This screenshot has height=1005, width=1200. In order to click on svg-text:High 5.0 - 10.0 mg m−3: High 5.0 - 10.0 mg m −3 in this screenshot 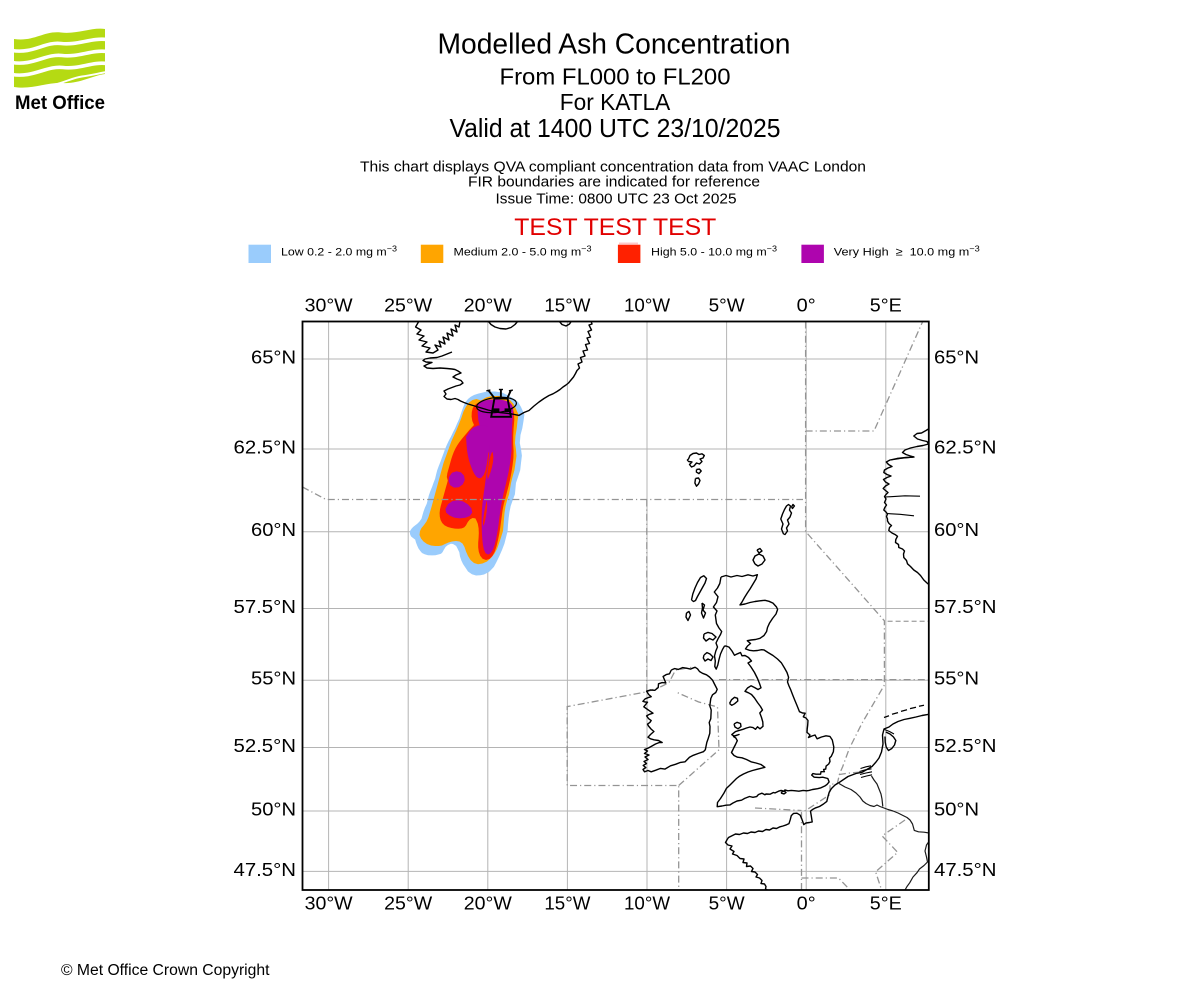, I will do `click(714, 250)`.